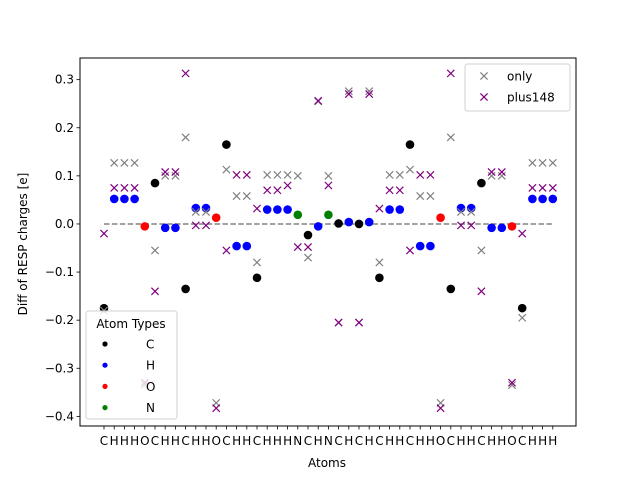  Describe the element at coordinates (484, 76) in the screenshot. I see `legend-marker-only` at that location.